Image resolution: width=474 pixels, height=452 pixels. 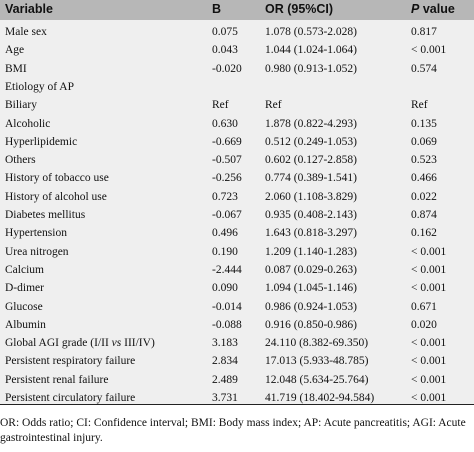 I want to click on cell-variable: History of tobacco use, so click(x=57, y=178).